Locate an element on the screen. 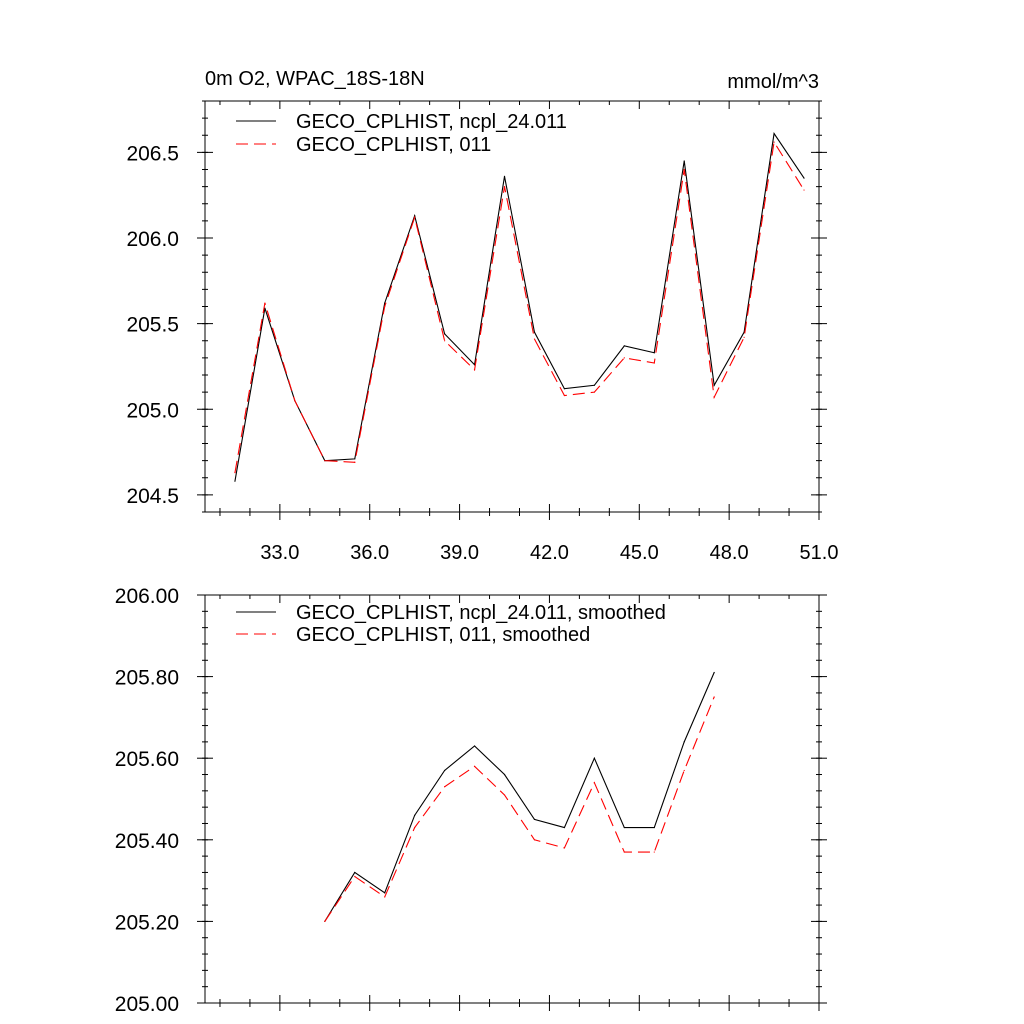 The width and height of the screenshot is (1024, 1024). y-tick-label: 205.00 is located at coordinates (147, 1004).